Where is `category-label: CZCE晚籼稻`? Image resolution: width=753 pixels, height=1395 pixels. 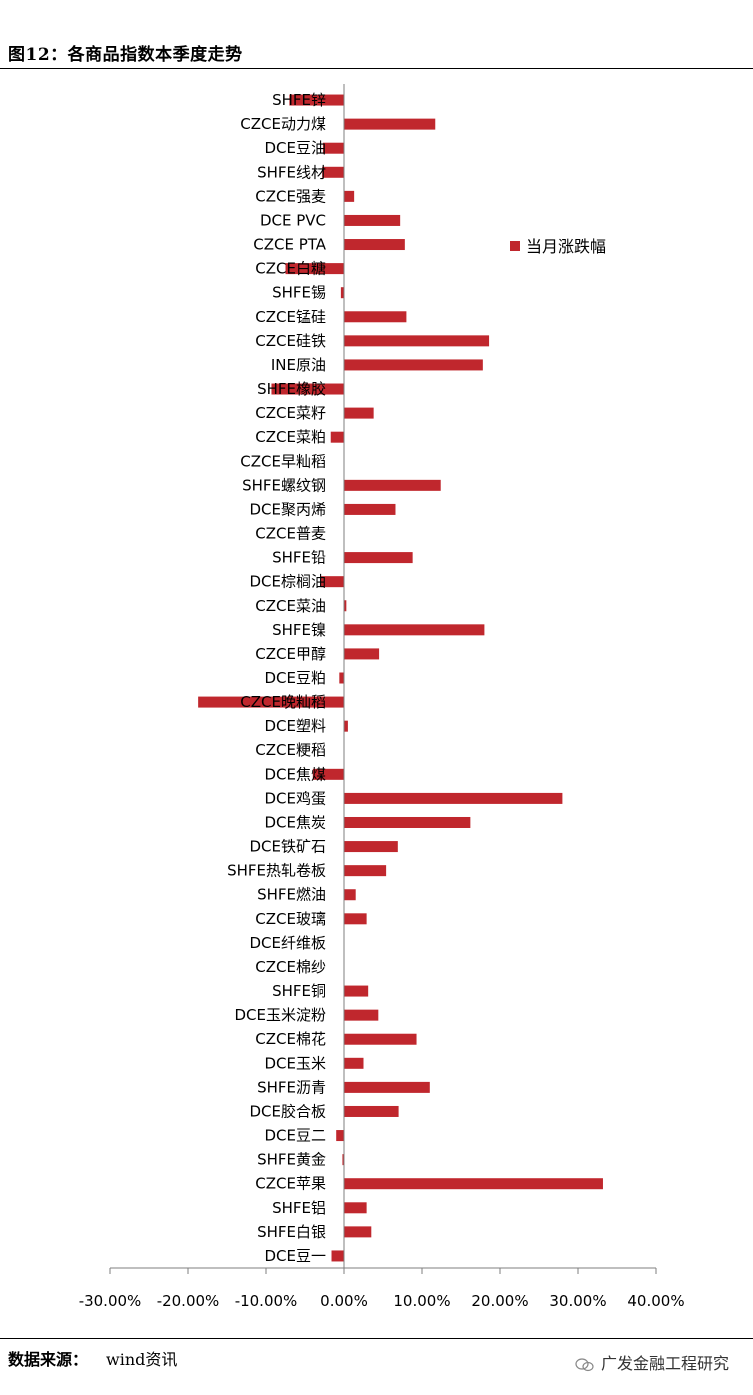 category-label: CZCE晚籼稻 is located at coordinates (283, 702).